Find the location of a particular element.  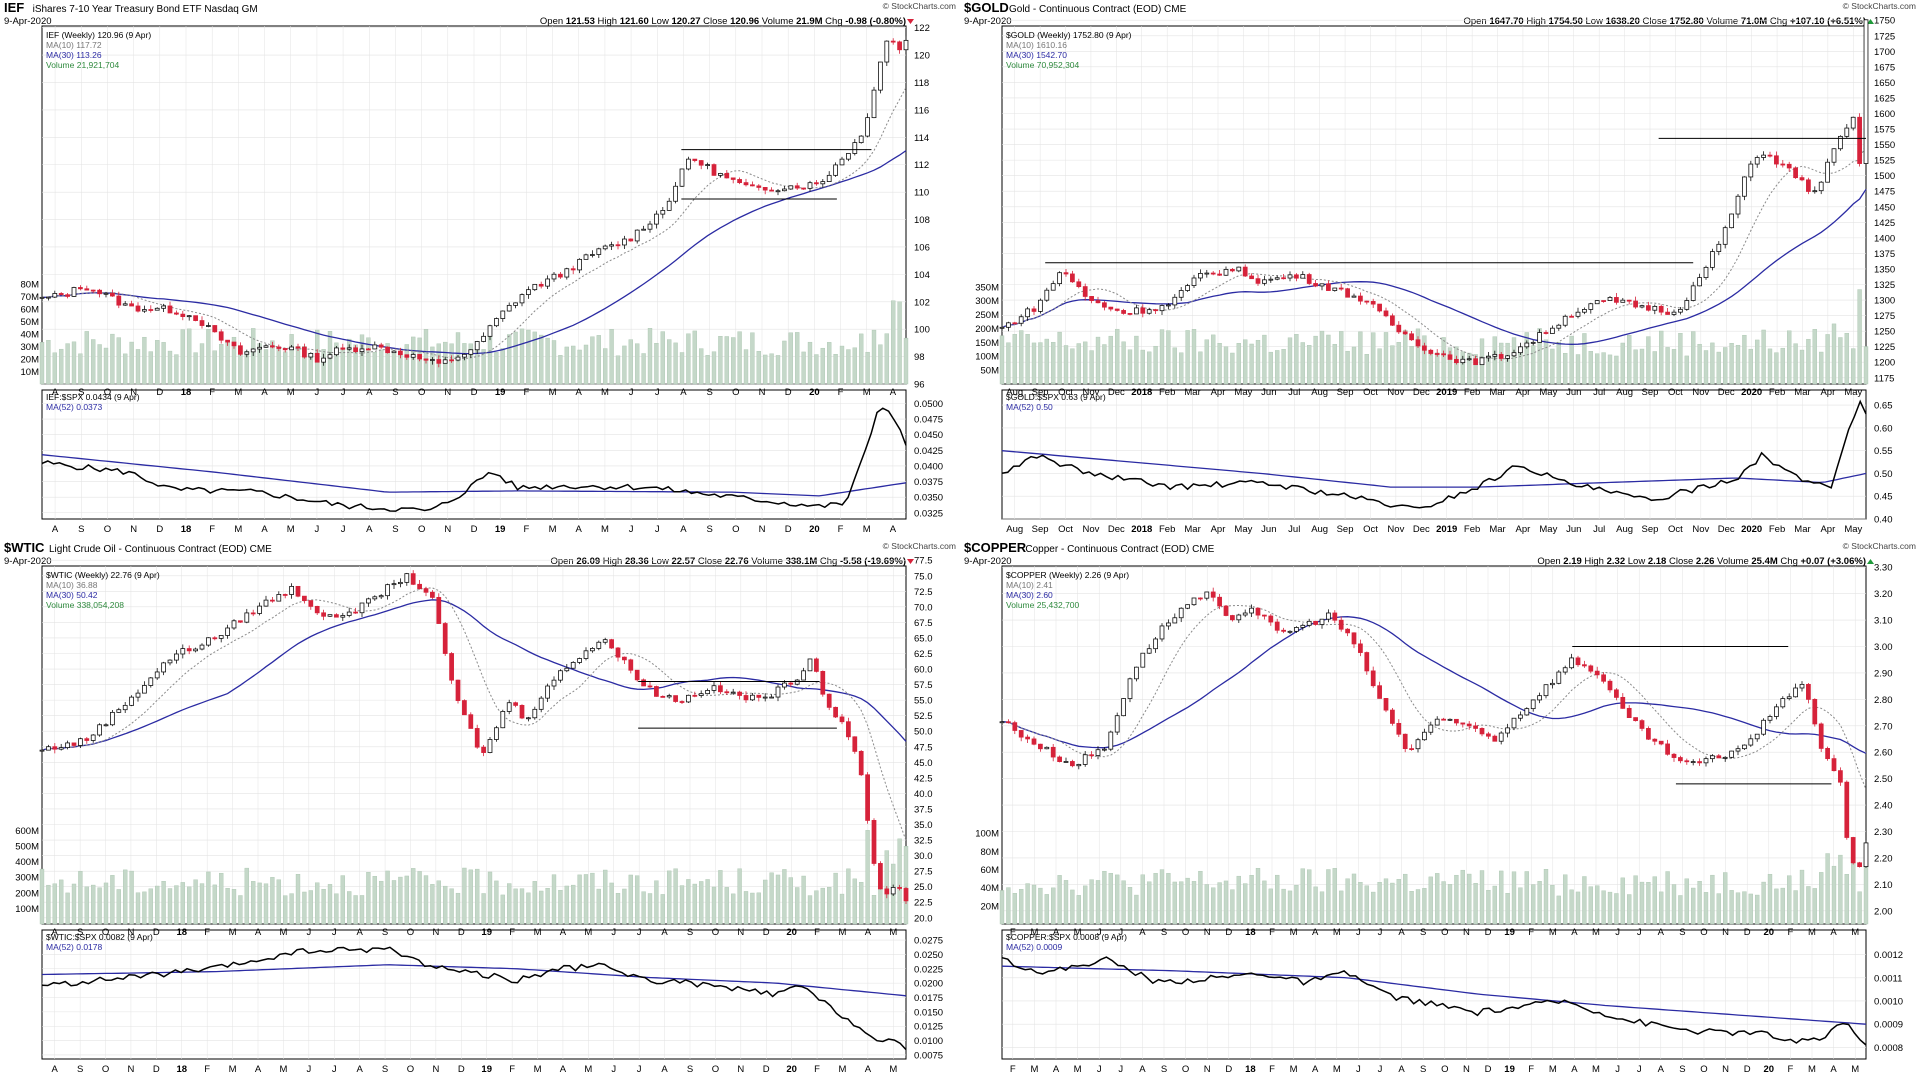

ratio-x-tick-label: A is located at coordinates (1056, 1069).